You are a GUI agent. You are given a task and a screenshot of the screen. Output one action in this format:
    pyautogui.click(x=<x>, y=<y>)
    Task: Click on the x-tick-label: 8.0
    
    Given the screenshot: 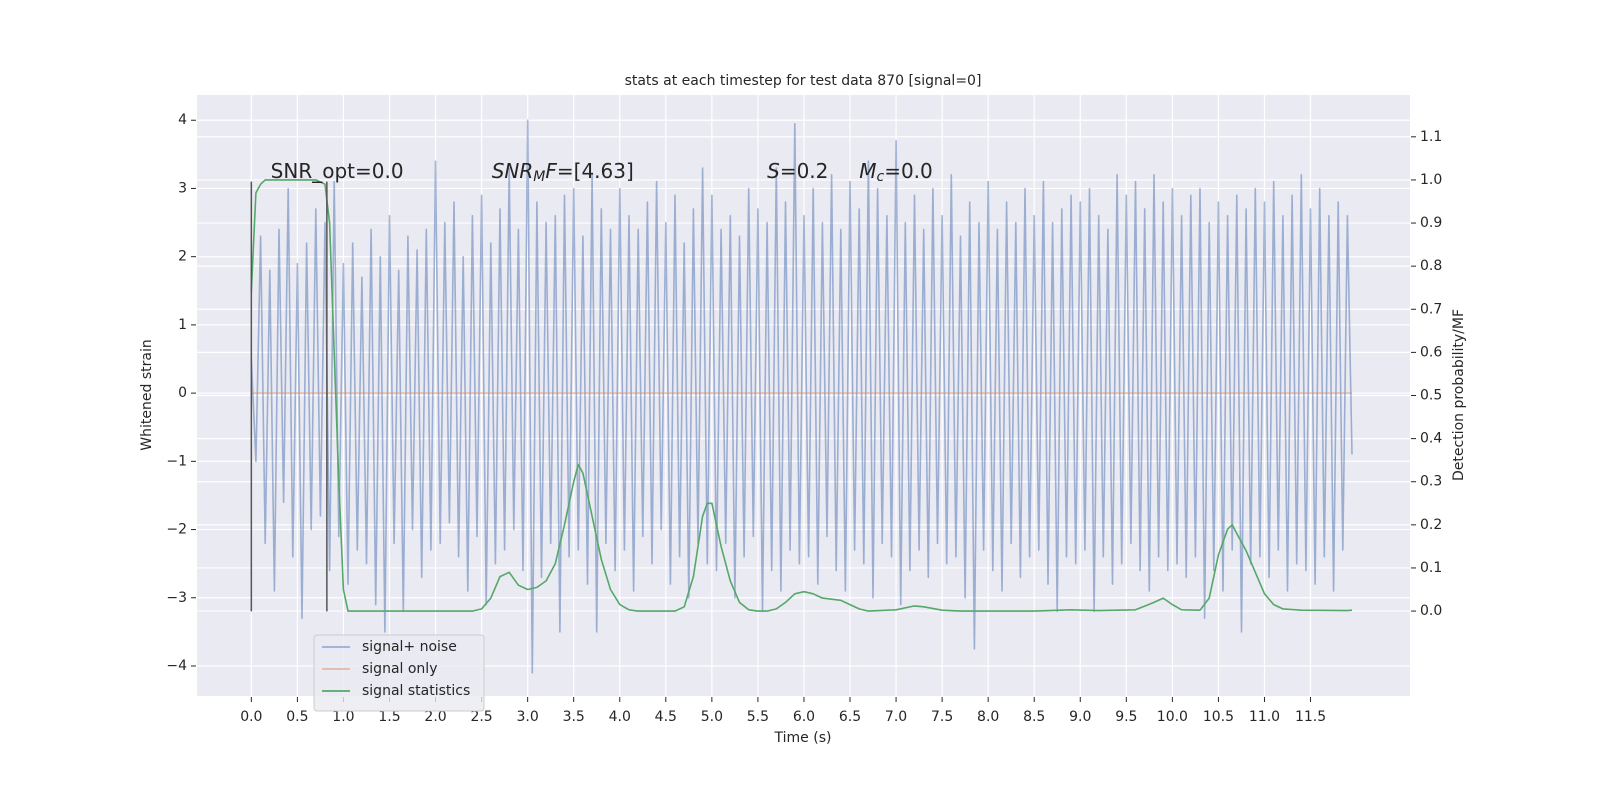 What is the action you would take?
    pyautogui.click(x=988, y=717)
    